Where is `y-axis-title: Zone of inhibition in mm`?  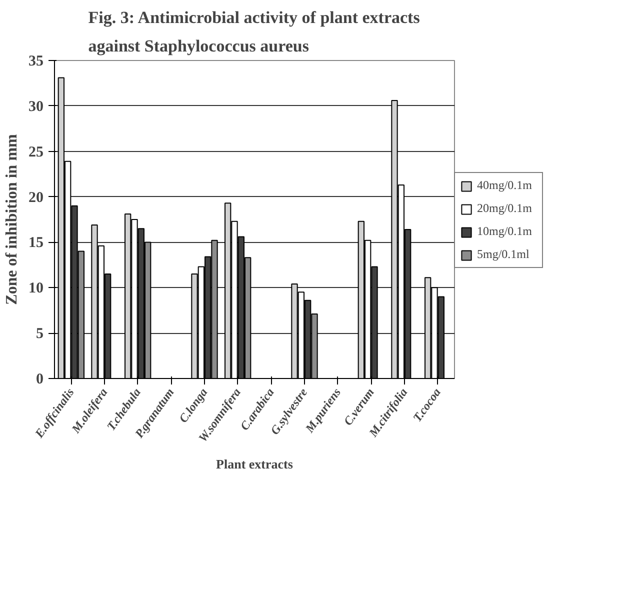
y-axis-title: Zone of inhibition in mm is located at coordinates (12, 219).